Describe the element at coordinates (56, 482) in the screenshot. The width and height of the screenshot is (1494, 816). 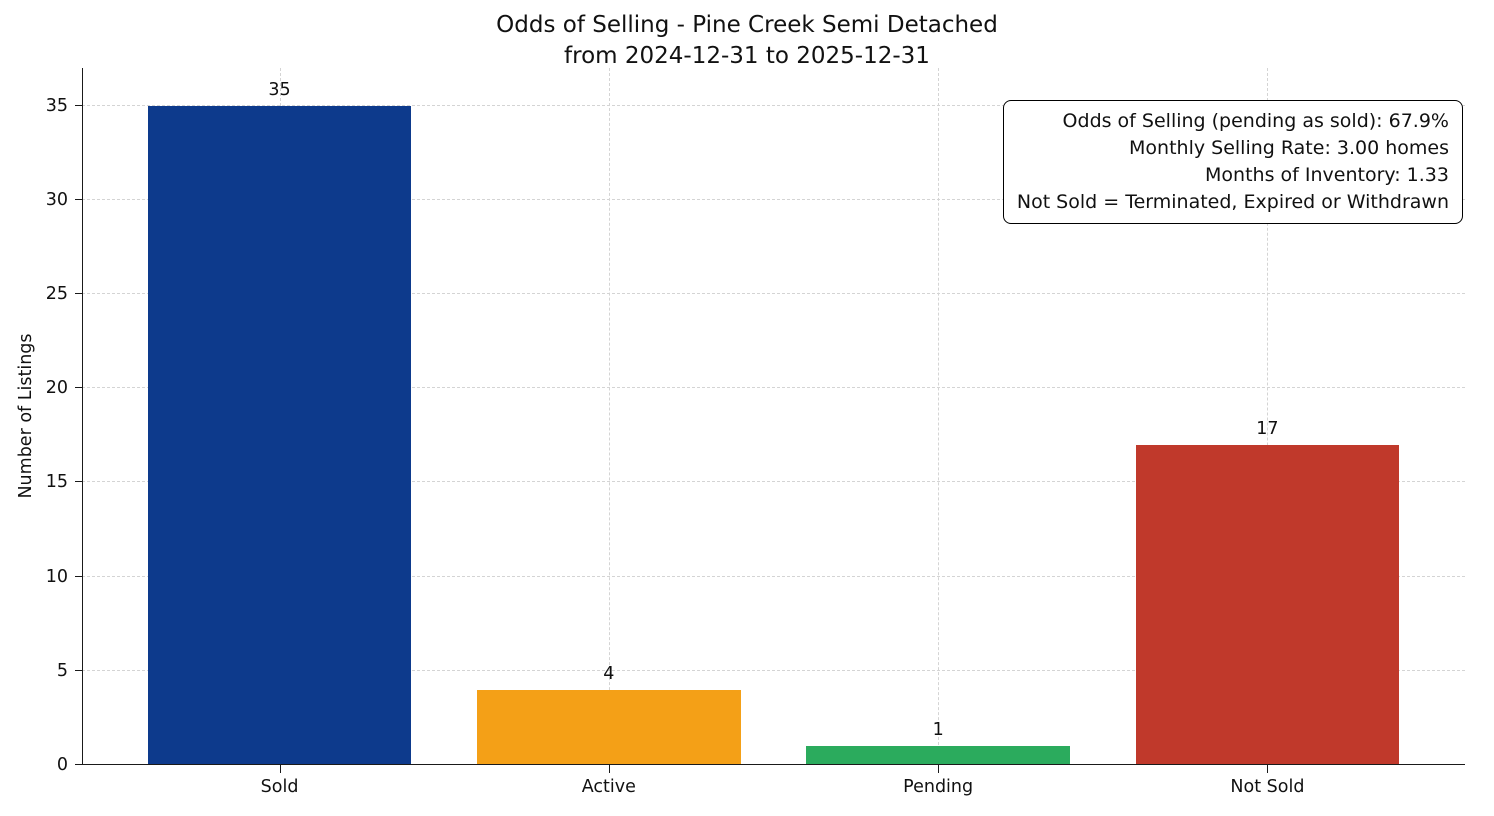
I see `y-tick-label: 15` at that location.